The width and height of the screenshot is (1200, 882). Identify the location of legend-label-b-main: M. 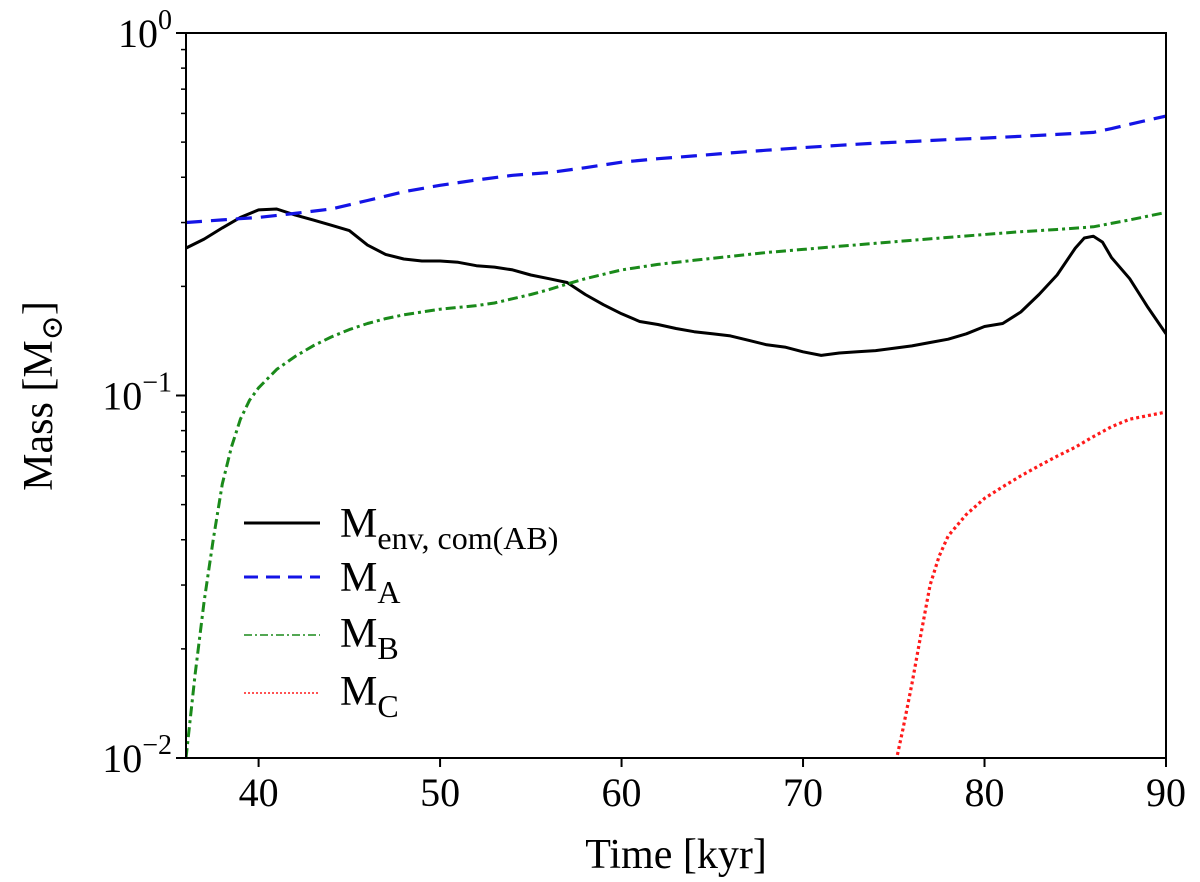
(358, 634).